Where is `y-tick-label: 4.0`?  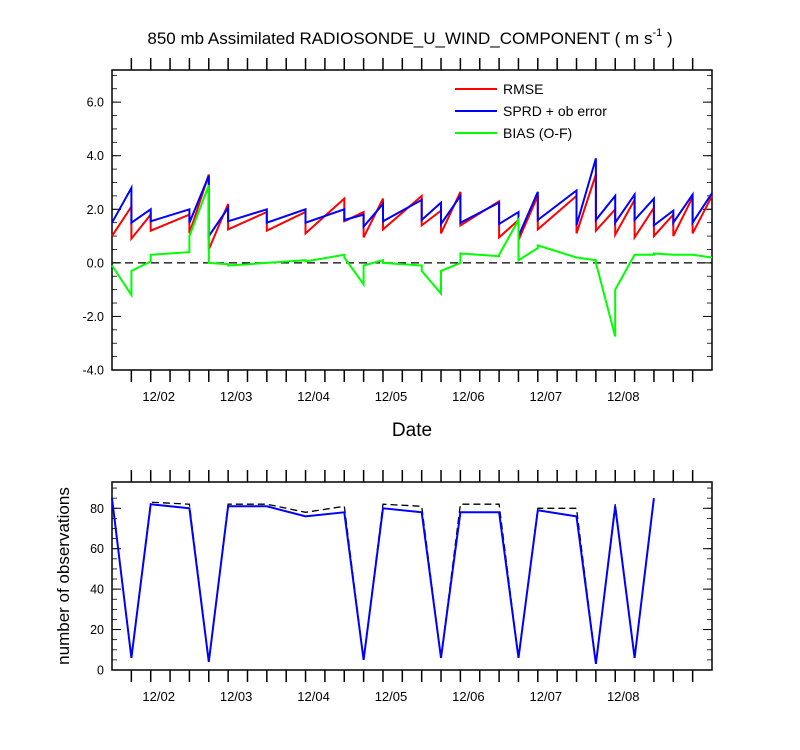
y-tick-label: 4.0 is located at coordinates (95, 156).